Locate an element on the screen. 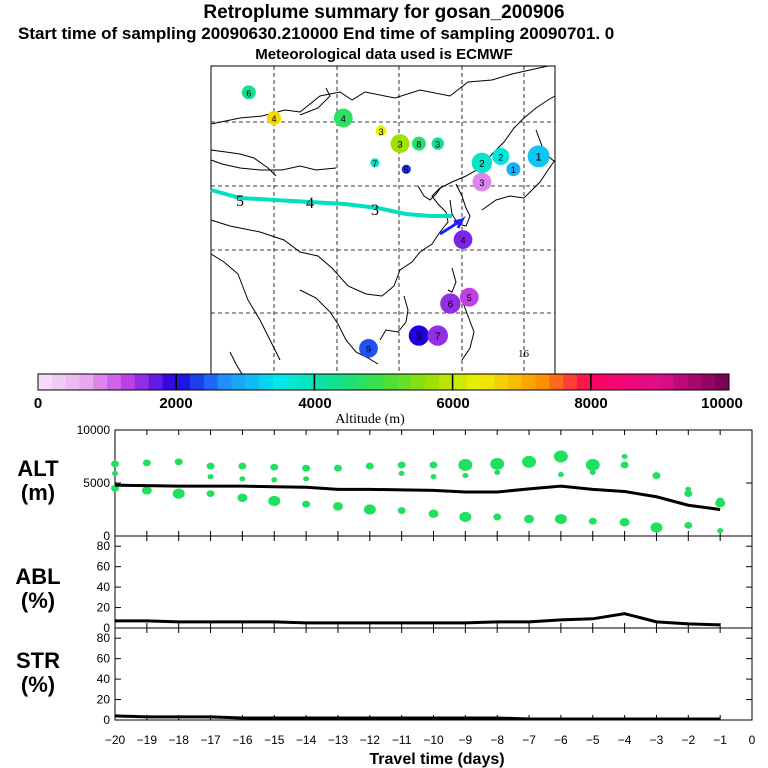  plume-cluster: 1 is located at coordinates (513, 169).